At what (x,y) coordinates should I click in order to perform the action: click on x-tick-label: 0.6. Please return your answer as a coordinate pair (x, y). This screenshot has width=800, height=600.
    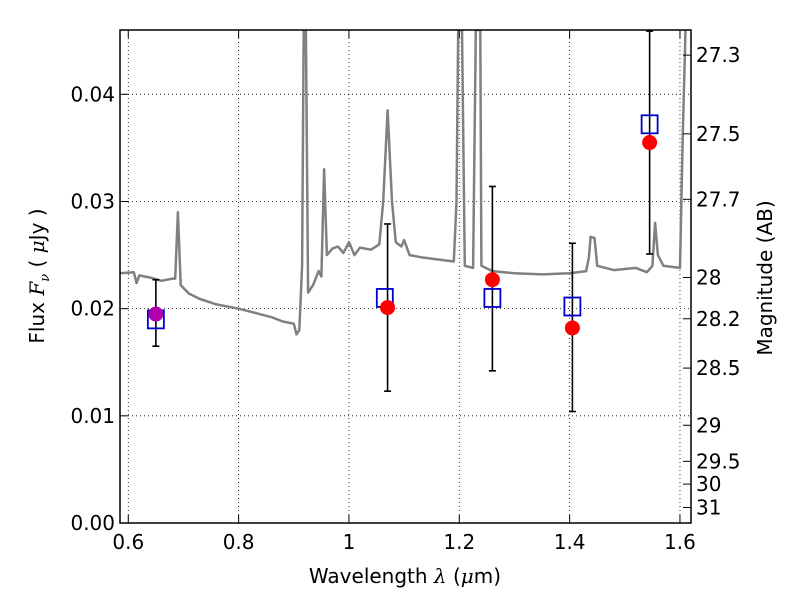
    Looking at the image, I should click on (128, 542).